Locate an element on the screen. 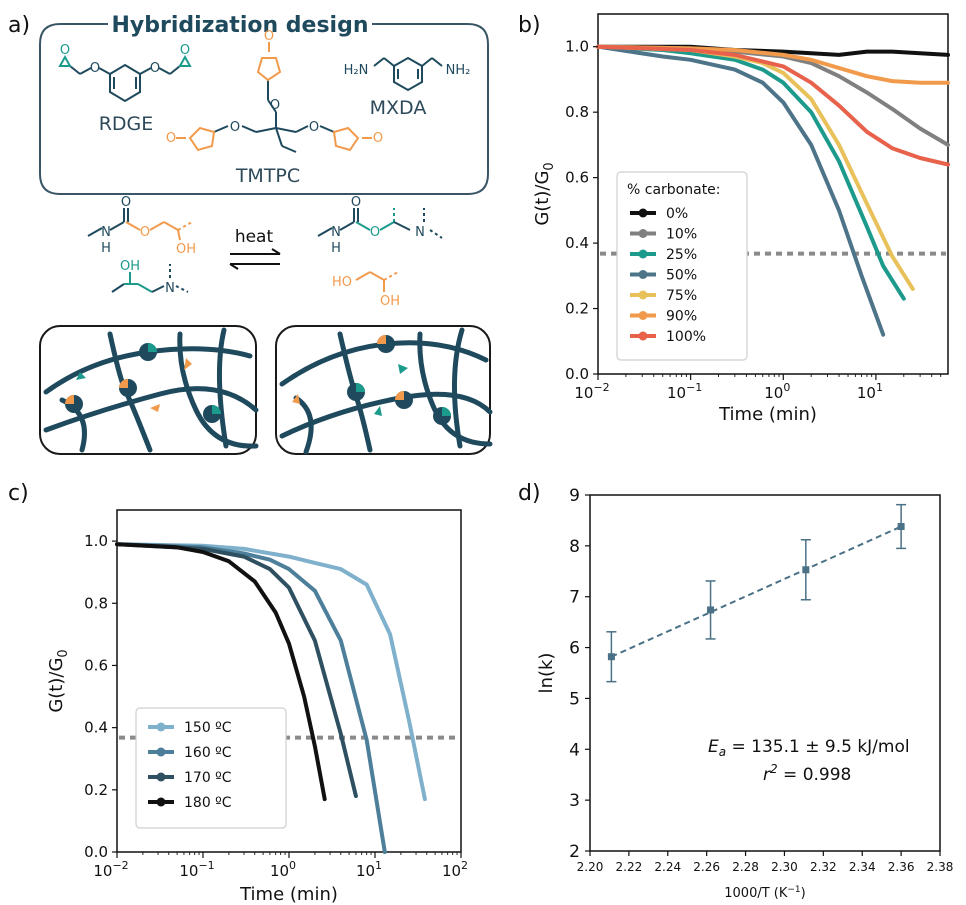  network-box-left is located at coordinates (149, 390).